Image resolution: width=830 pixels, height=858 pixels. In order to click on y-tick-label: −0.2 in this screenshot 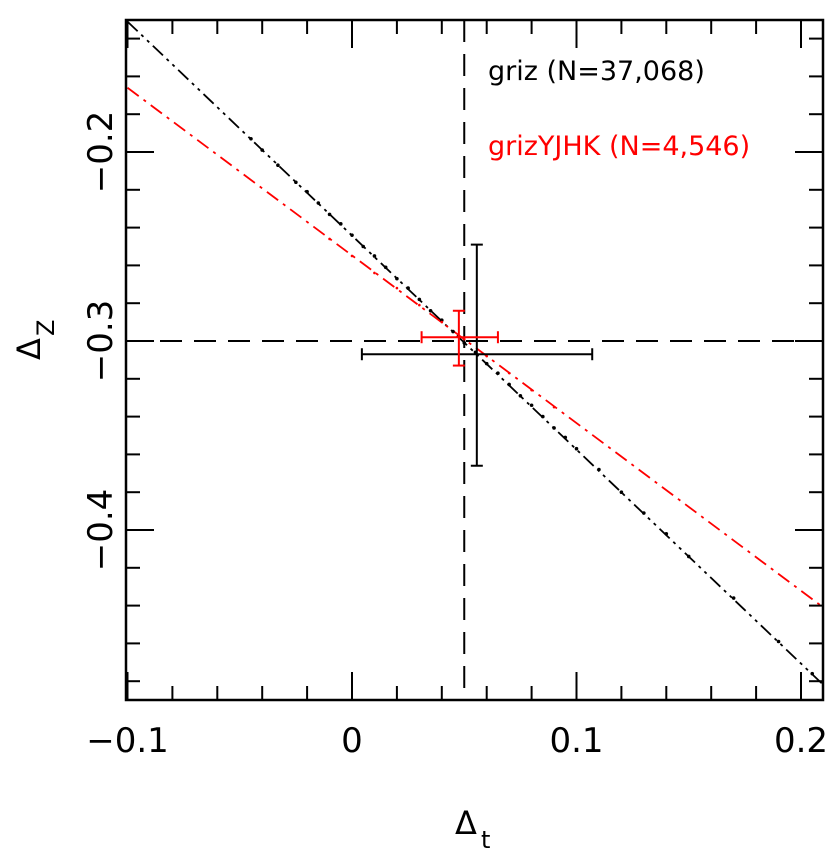, I will do `click(101, 152)`.